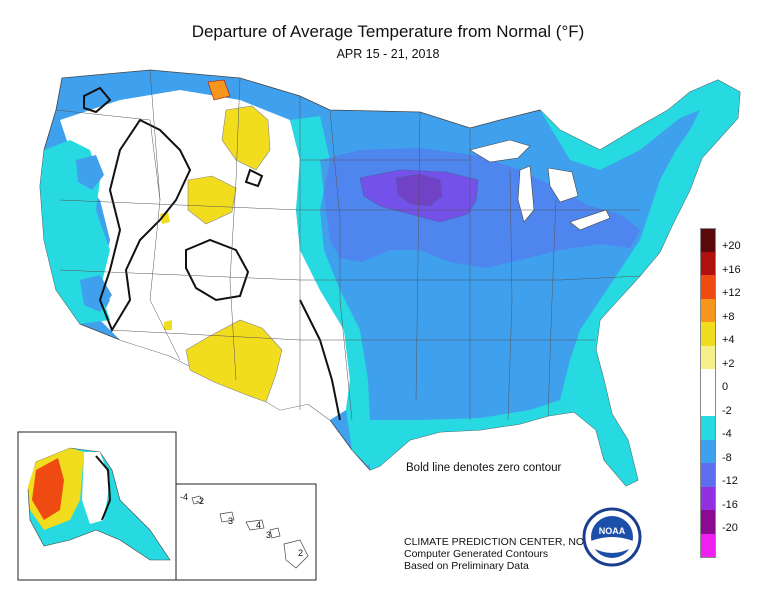  What do you see at coordinates (246, 138) in the screenshot?
I see `warm-patch-montana` at bounding box center [246, 138].